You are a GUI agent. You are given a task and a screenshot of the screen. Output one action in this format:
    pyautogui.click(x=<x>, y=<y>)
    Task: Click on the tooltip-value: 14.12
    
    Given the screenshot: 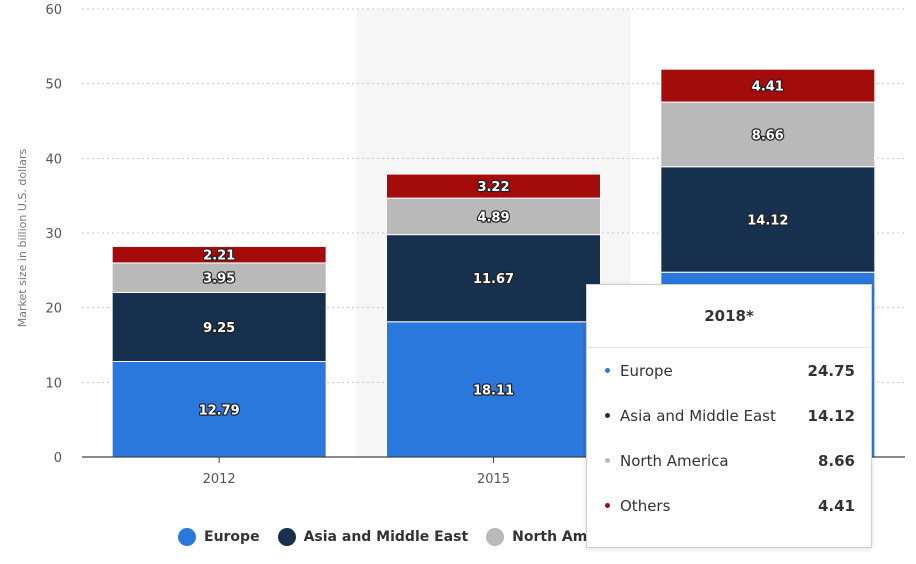 What is the action you would take?
    pyautogui.click(x=831, y=415)
    